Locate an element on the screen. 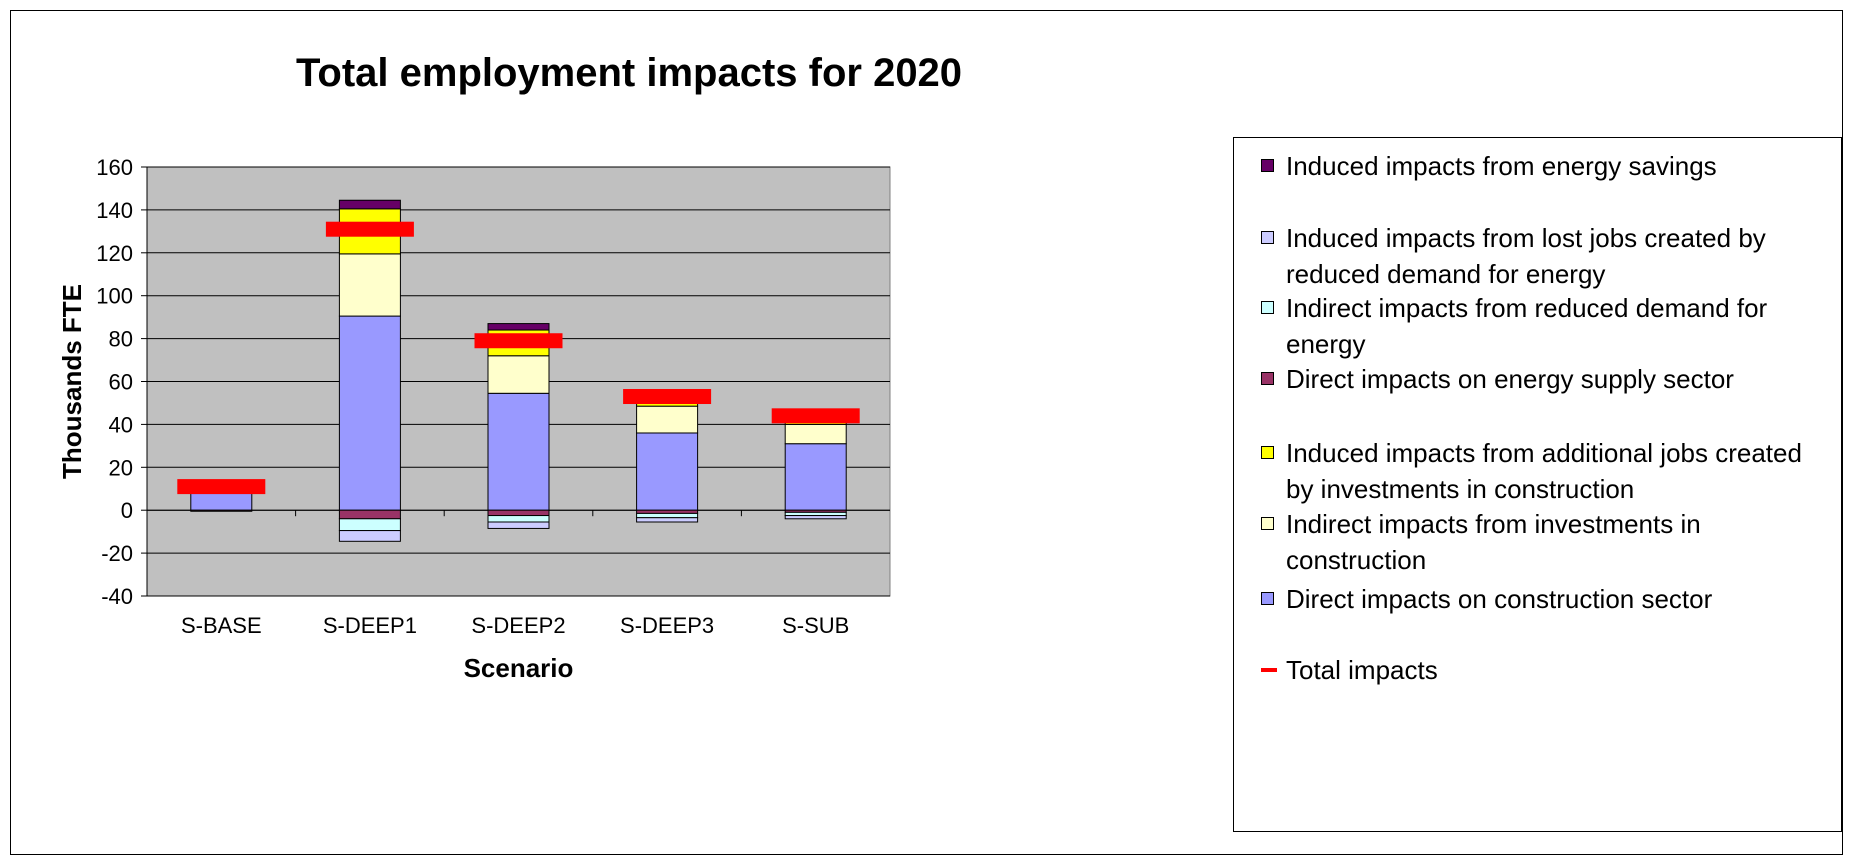 This screenshot has height=861, width=1854. legend-item-direct-construction: Direct impacts on construction sector is located at coordinates (1546, 599).